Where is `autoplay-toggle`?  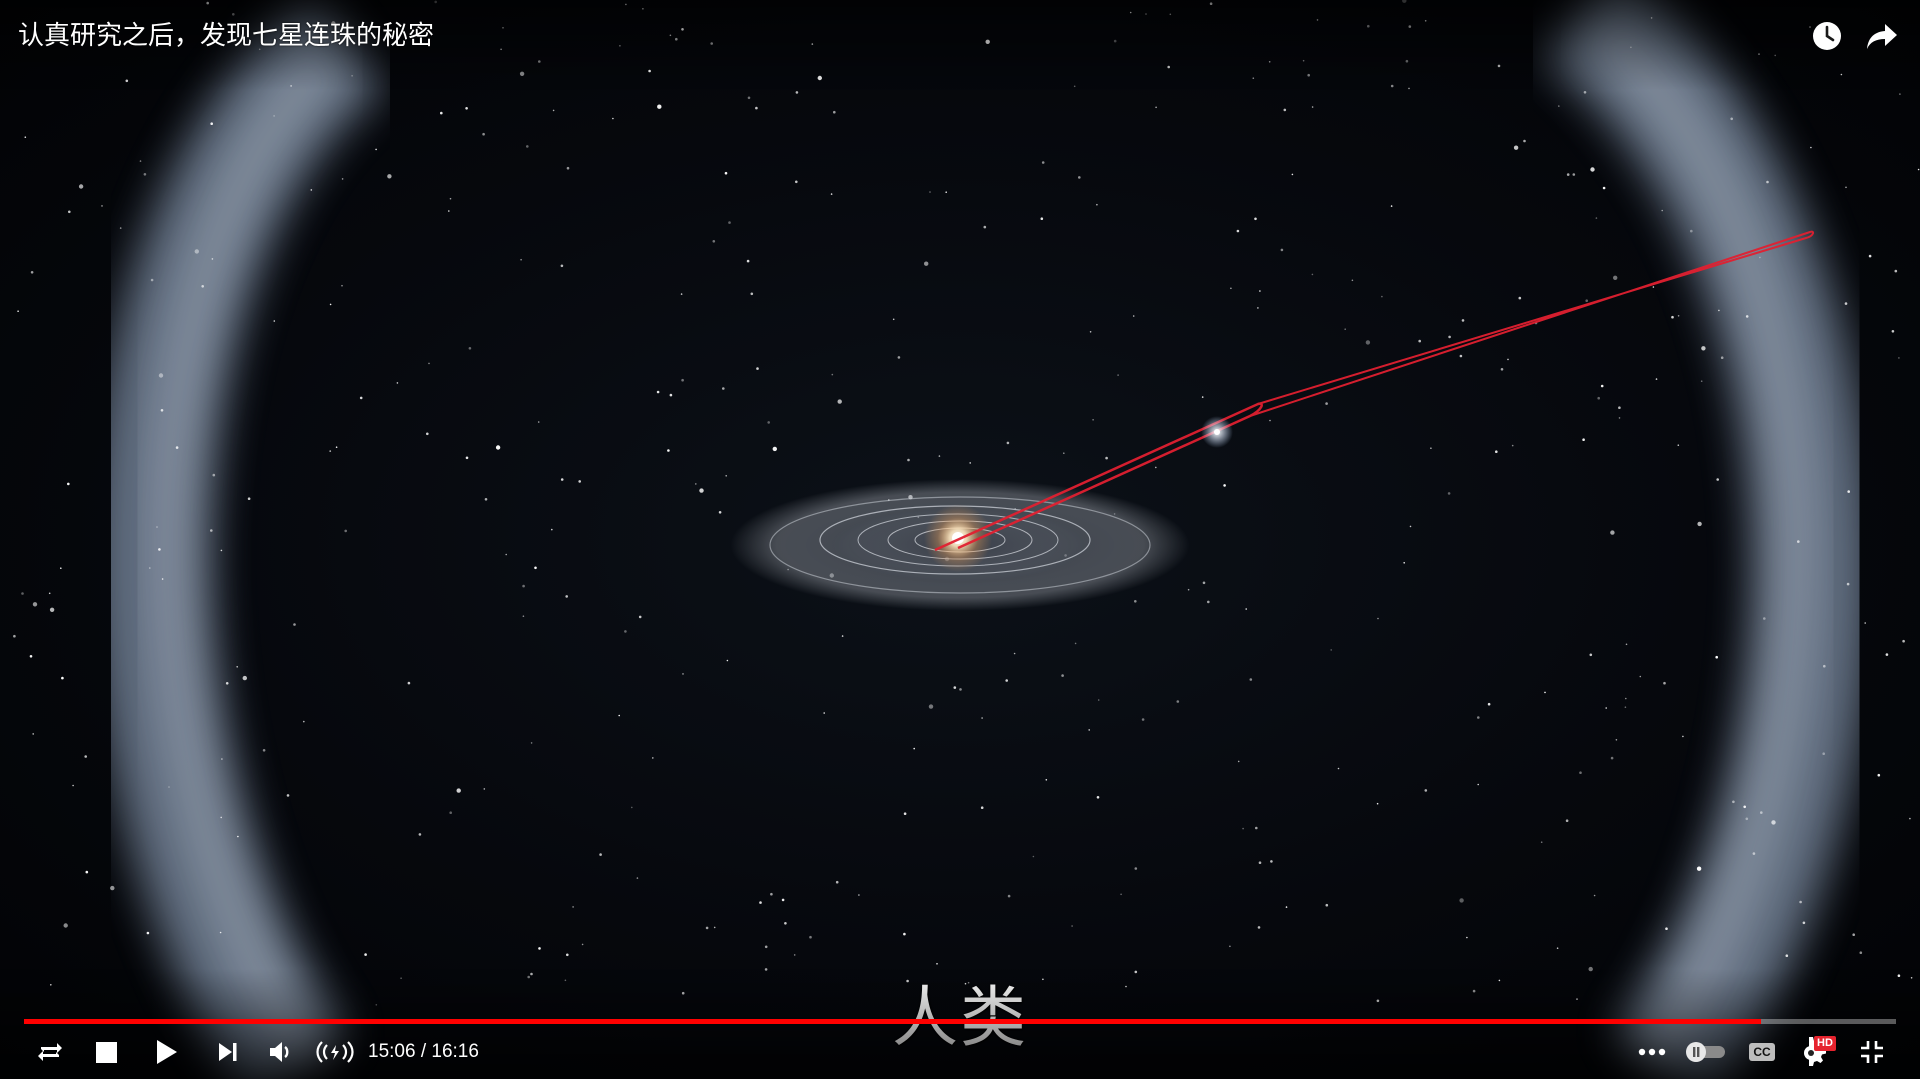 autoplay-toggle is located at coordinates (1706, 1052).